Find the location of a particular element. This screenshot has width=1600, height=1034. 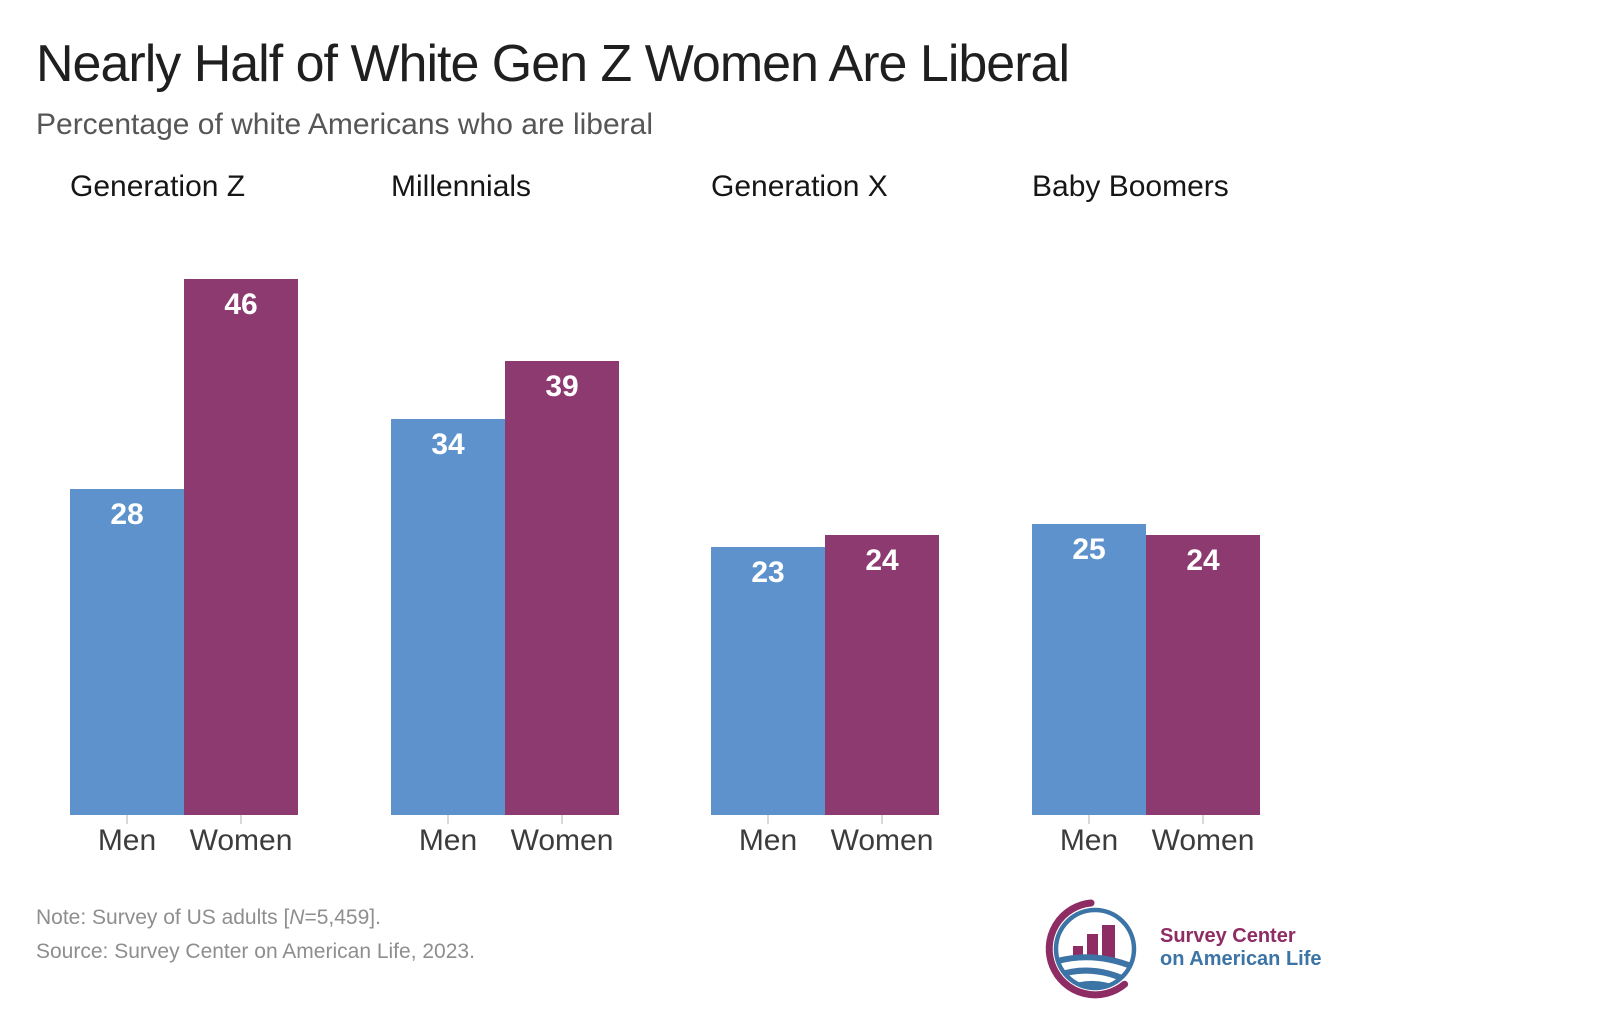

bar-men: 34 is located at coordinates (448, 617).